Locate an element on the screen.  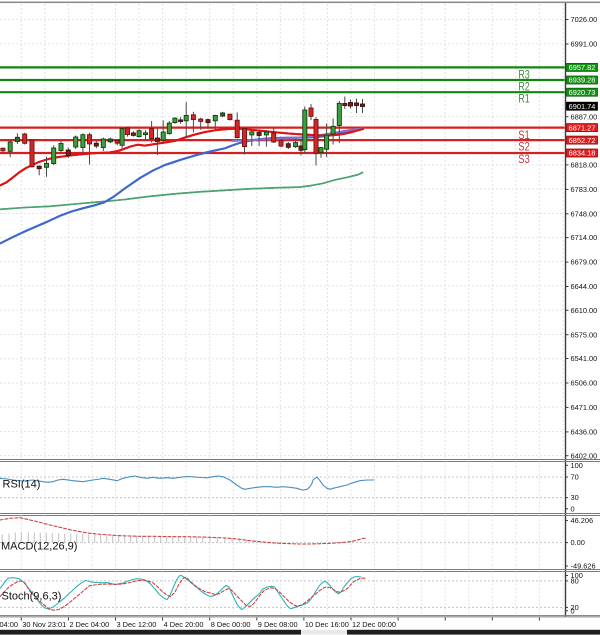
svg-text: 6541.00 is located at coordinates (584, 358).